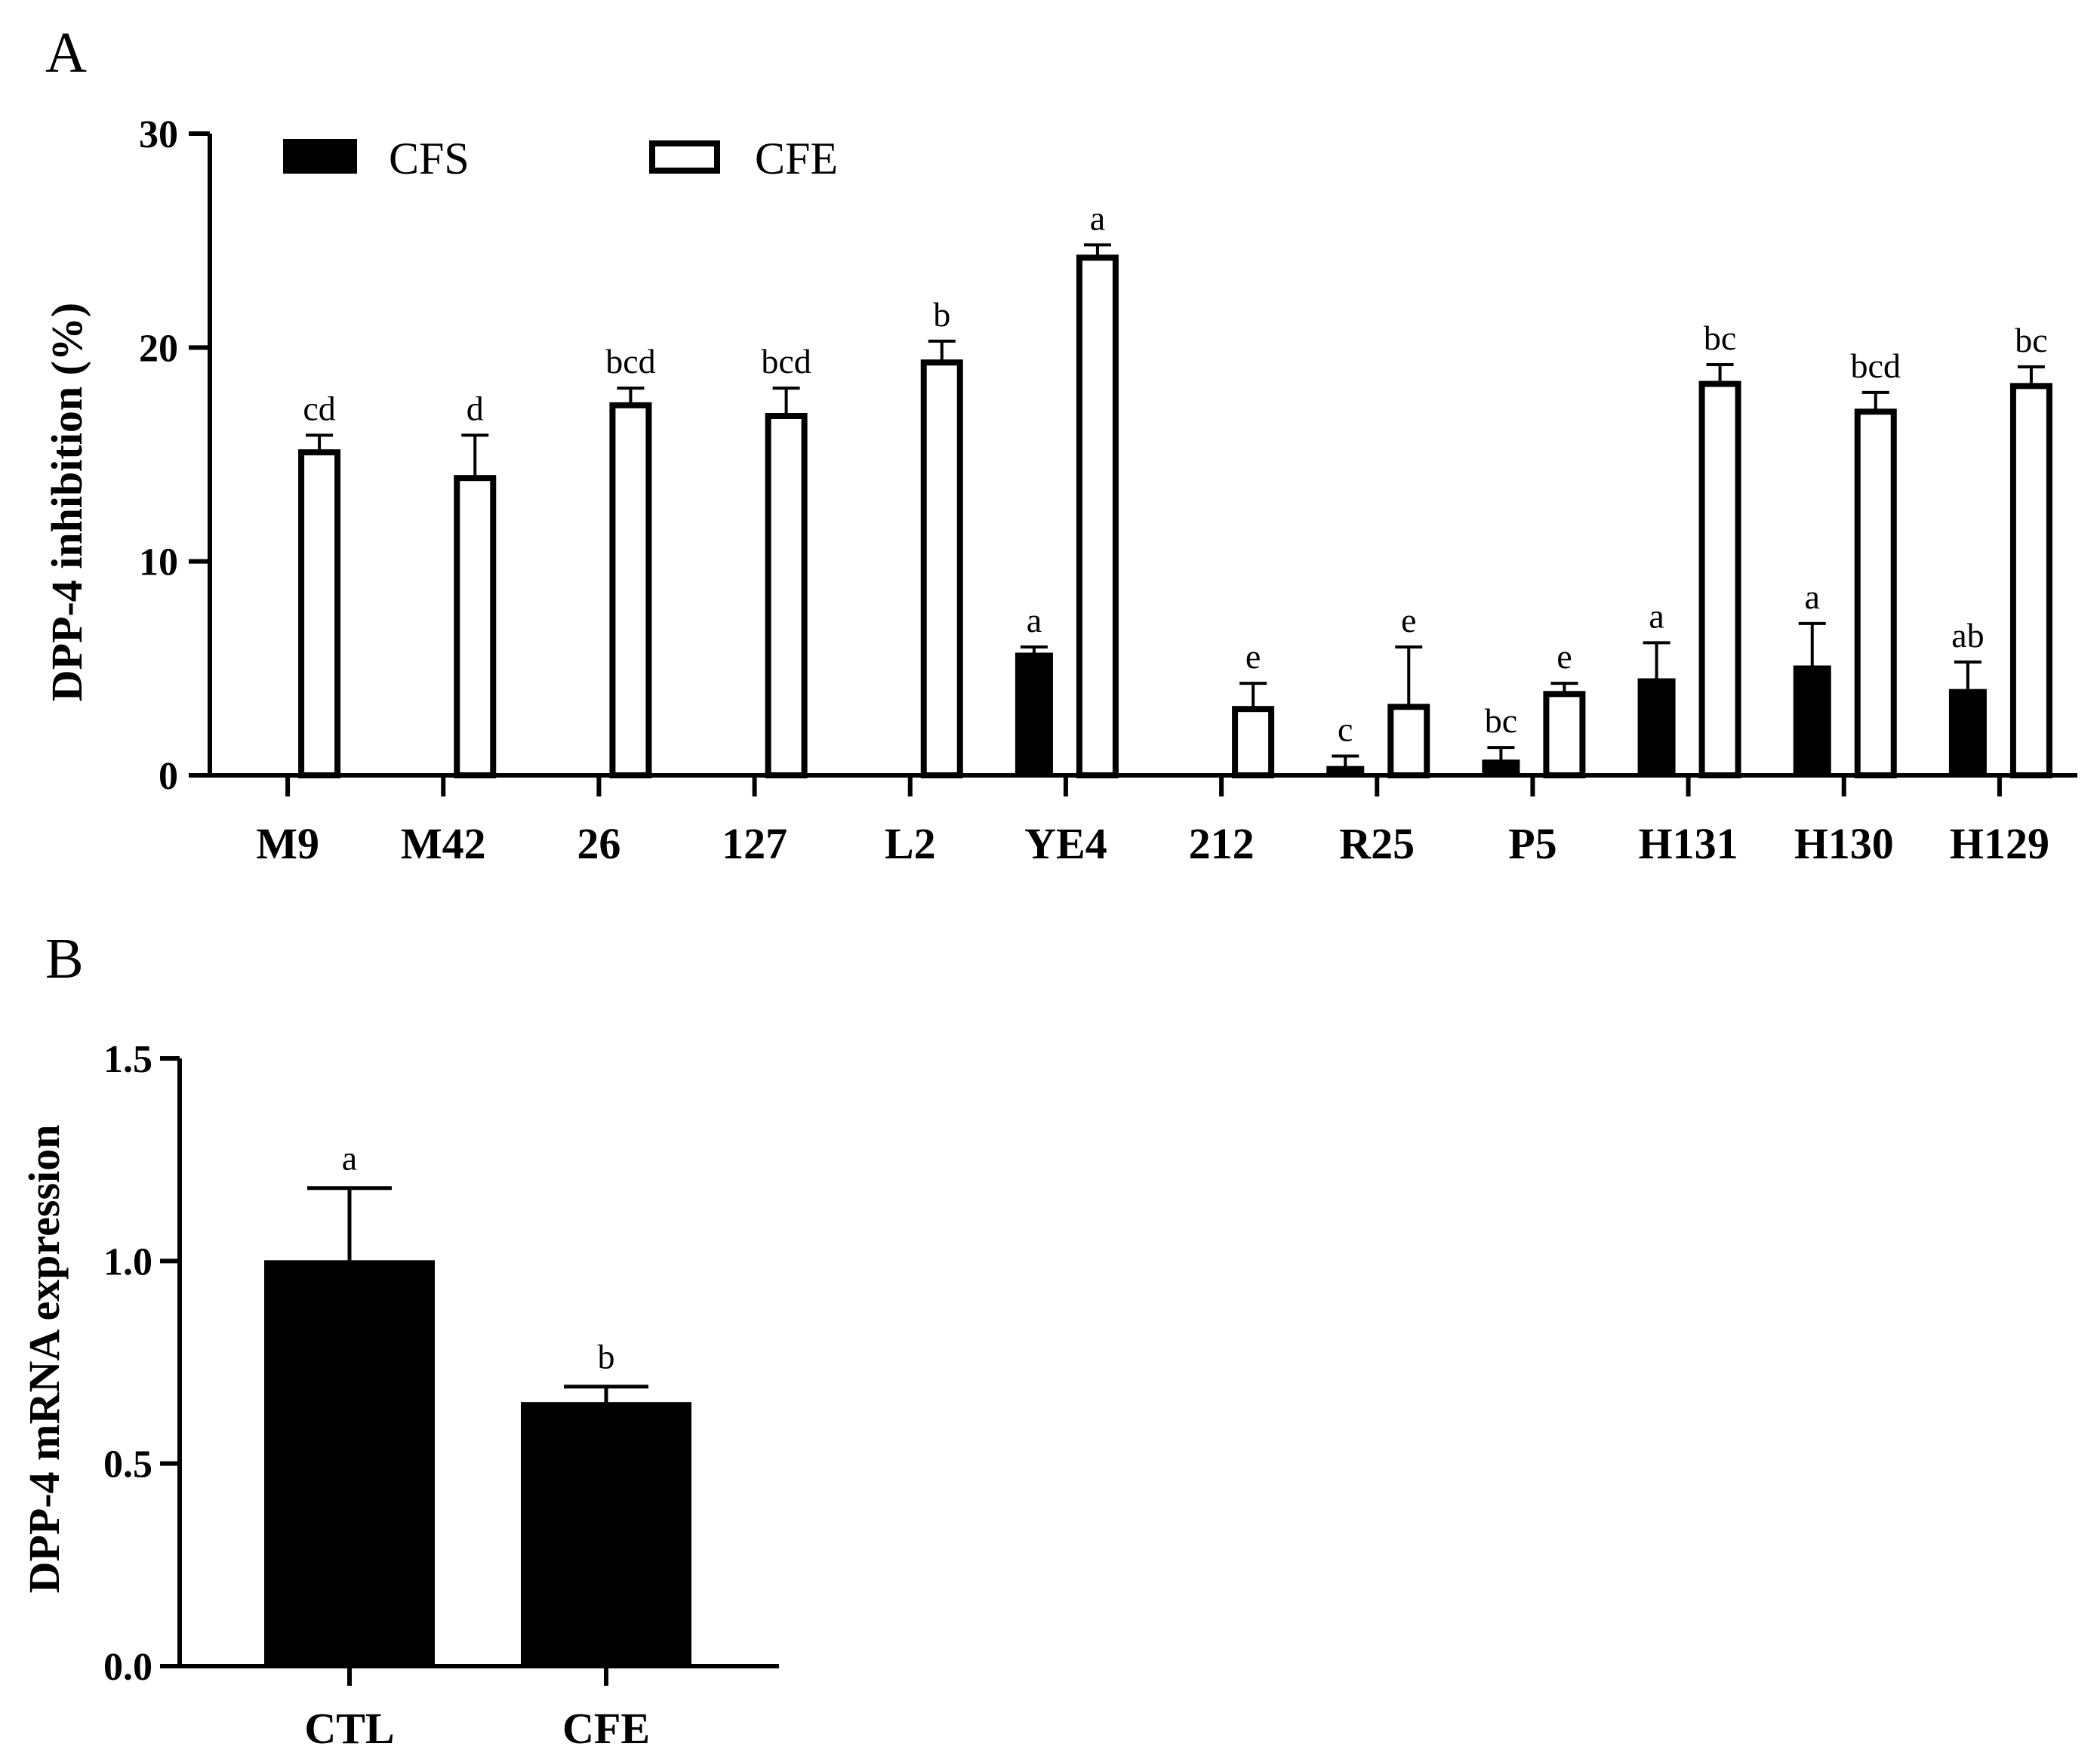 The width and height of the screenshot is (2100, 1759). I want to click on panel-a-y-axis-title: DPP-4 inhibition (%), so click(66, 503).